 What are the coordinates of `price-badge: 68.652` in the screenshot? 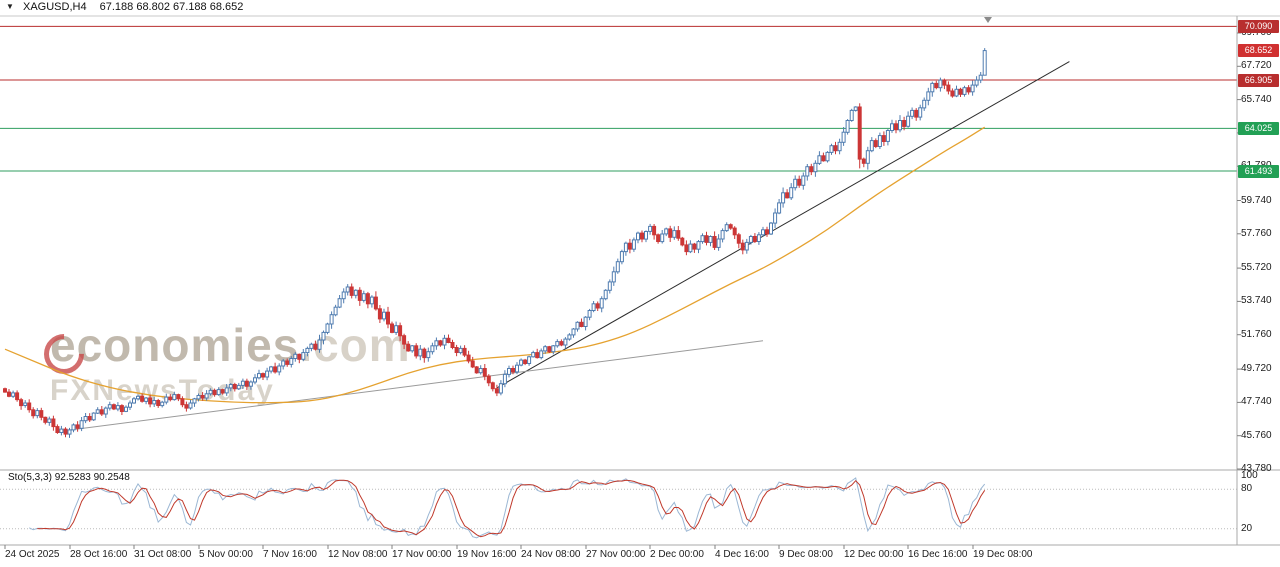 It's located at (1258, 50).